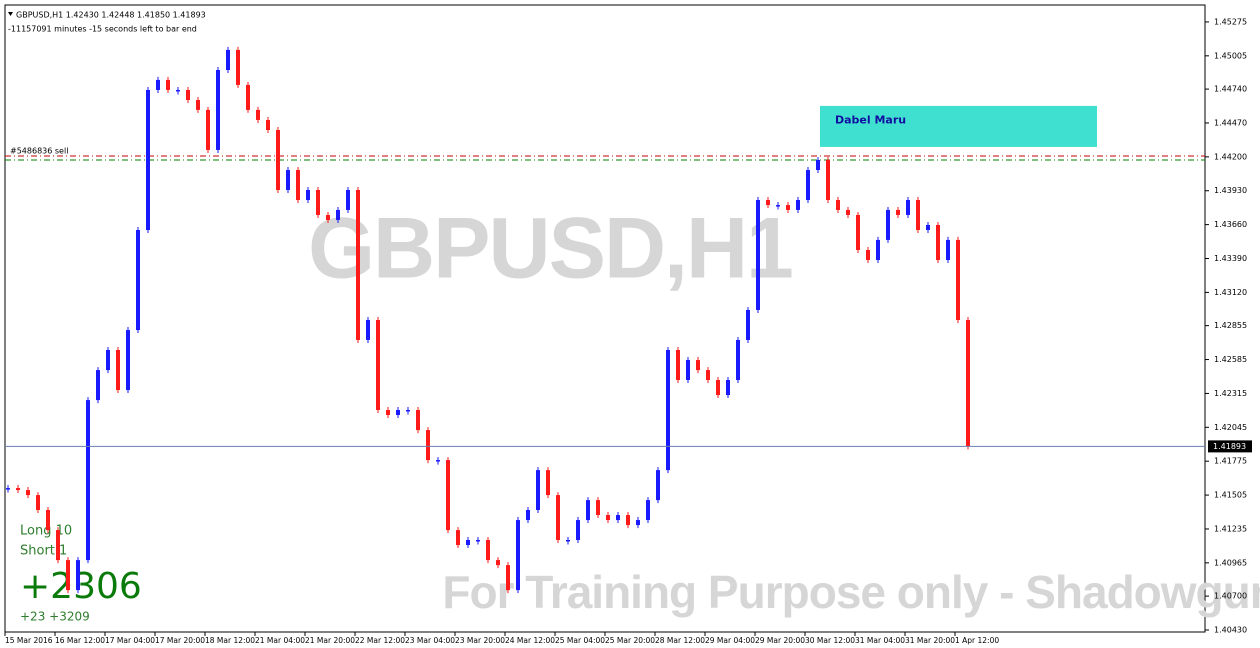 Image resolution: width=1260 pixels, height=648 pixels. Describe the element at coordinates (1230, 224) in the screenshot. I see `y-tick-label: 1.43660` at that location.